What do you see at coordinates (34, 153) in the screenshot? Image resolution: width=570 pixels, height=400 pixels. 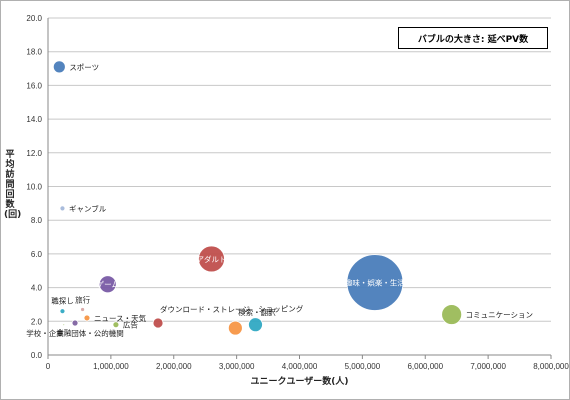 I see `y-tick-label: 12.0` at bounding box center [34, 153].